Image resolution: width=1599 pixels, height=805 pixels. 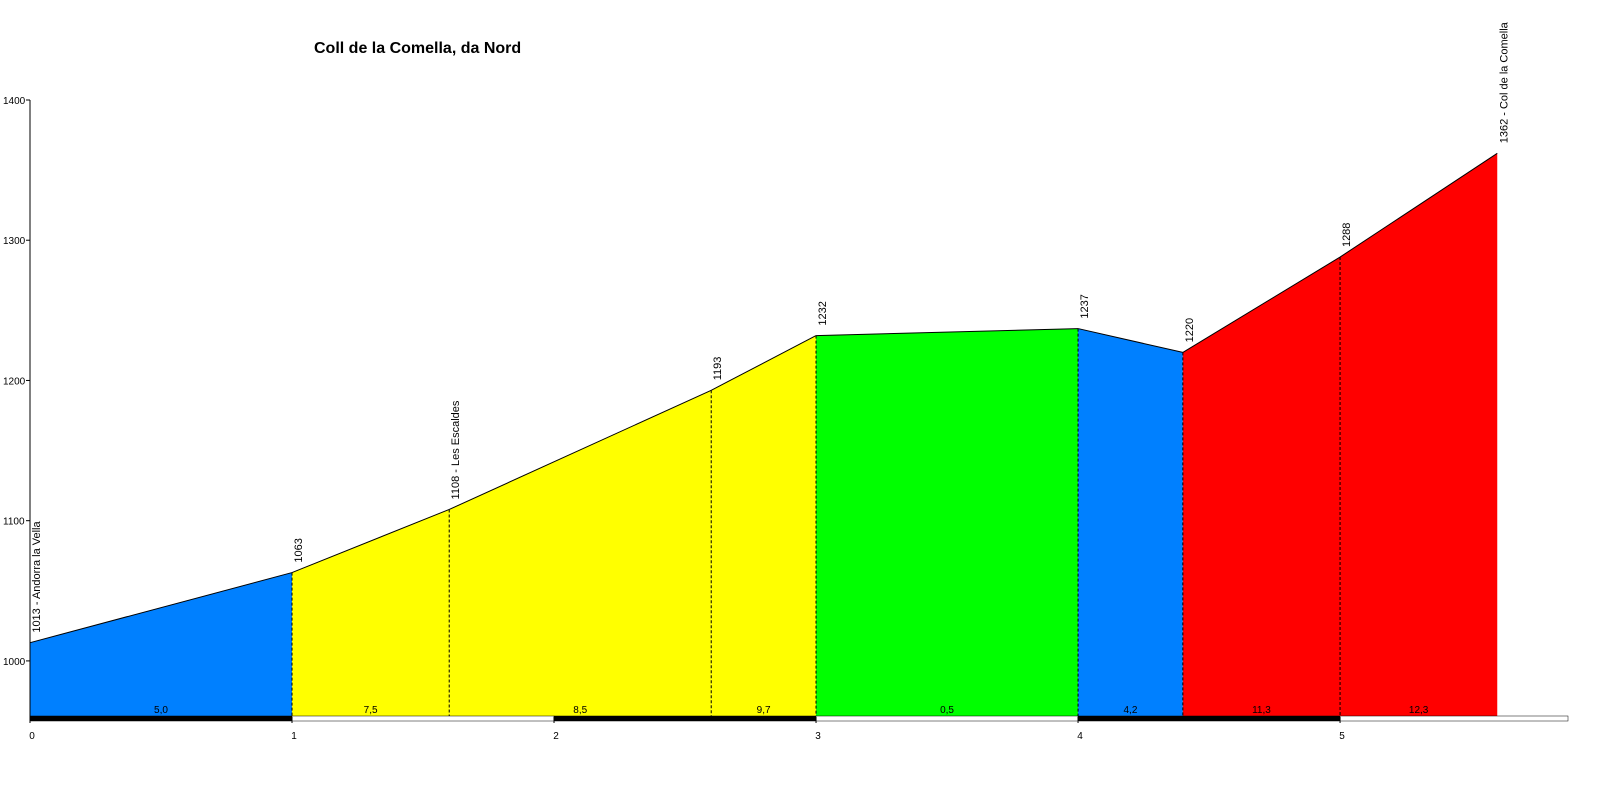 What do you see at coordinates (14, 662) in the screenshot?
I see `y-tick-label: 1000` at bounding box center [14, 662].